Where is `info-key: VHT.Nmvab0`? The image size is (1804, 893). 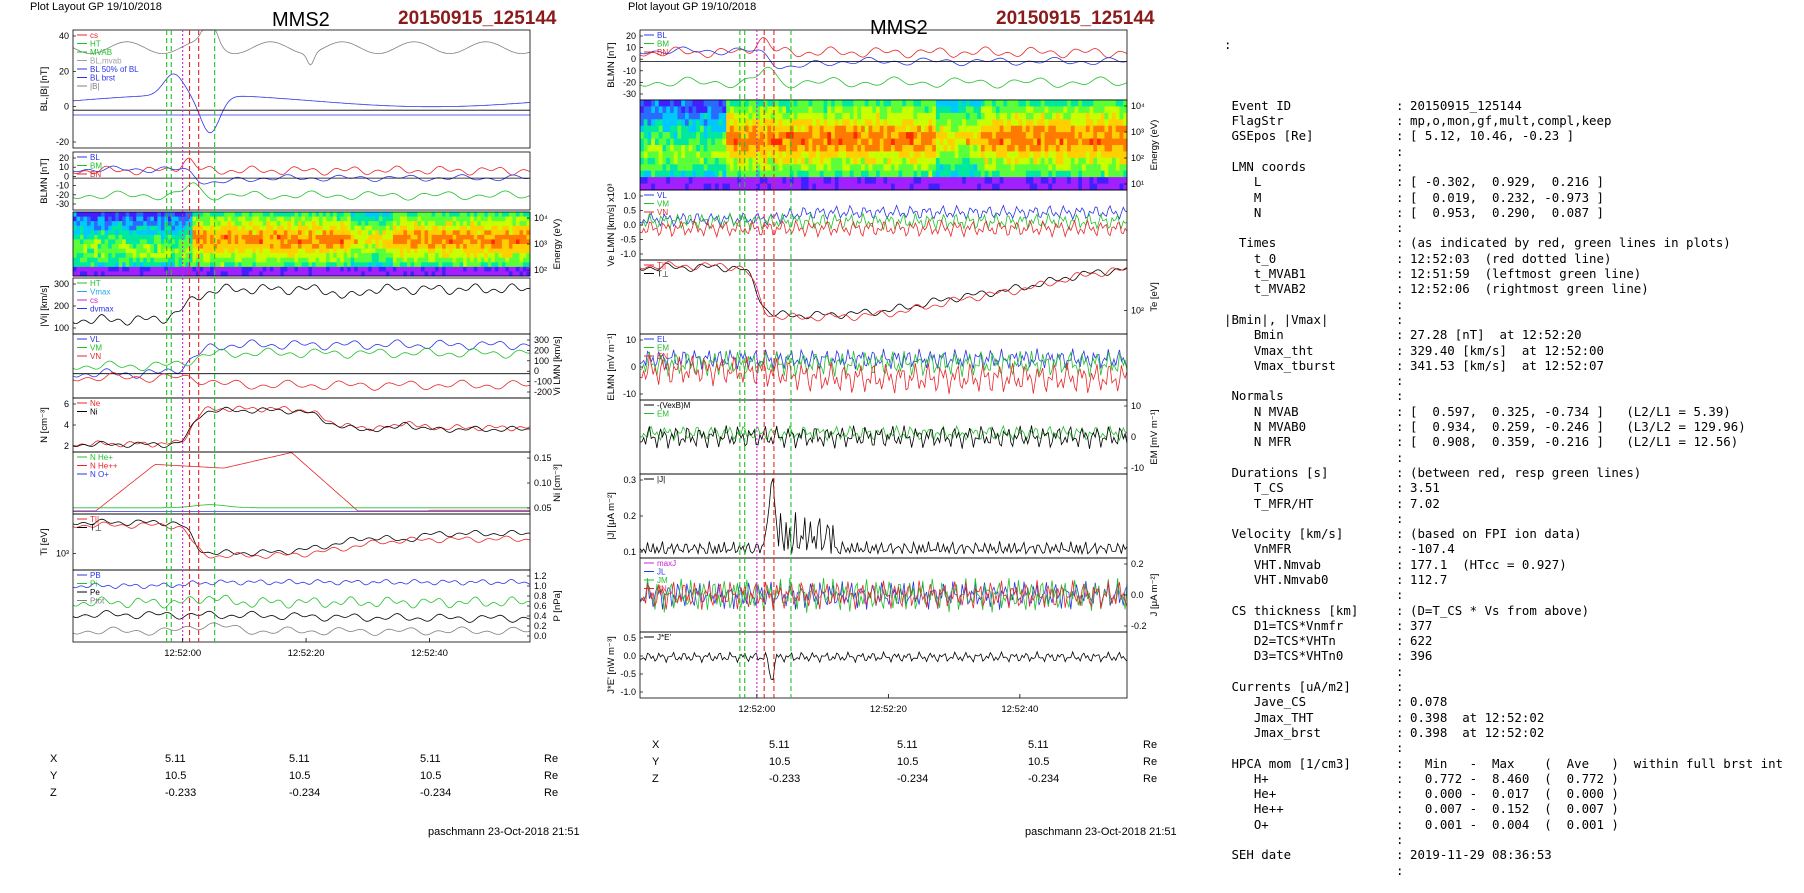 info-key: VHT.Nmvab0 is located at coordinates (1276, 579).